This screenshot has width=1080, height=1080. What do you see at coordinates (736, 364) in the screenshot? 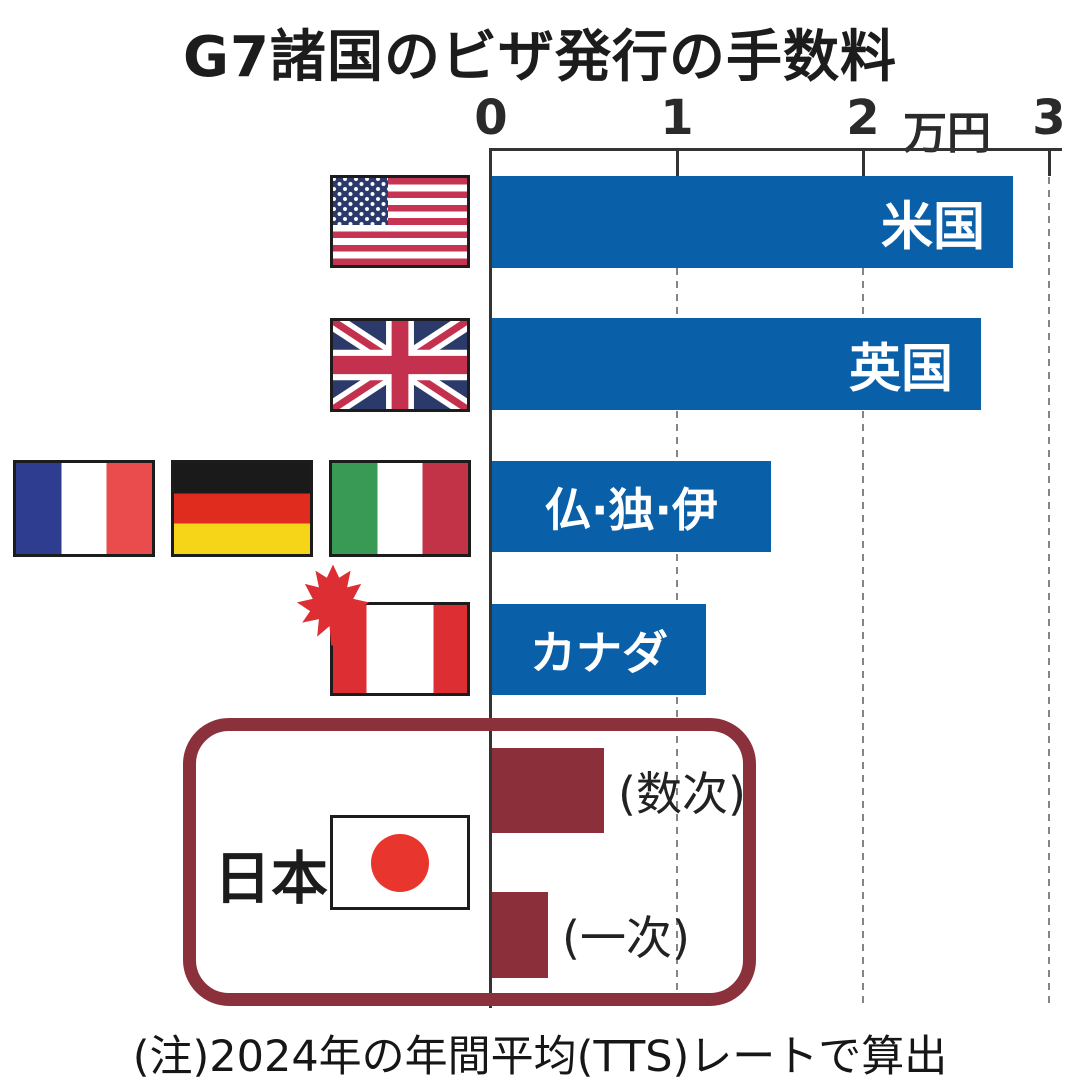
I see `bar-uk: 英国` at bounding box center [736, 364].